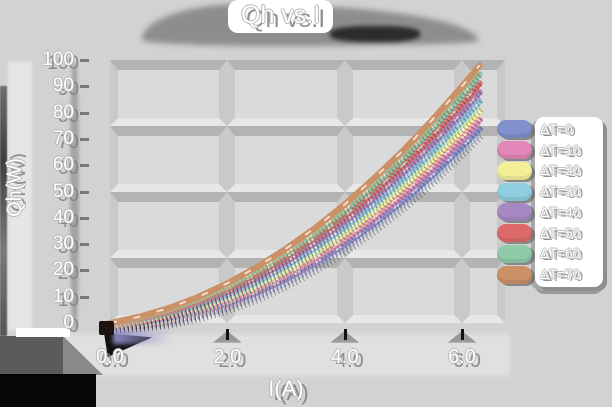 This screenshot has width=612, height=407. I want to click on legend-label: ΔT=40, so click(560, 212).